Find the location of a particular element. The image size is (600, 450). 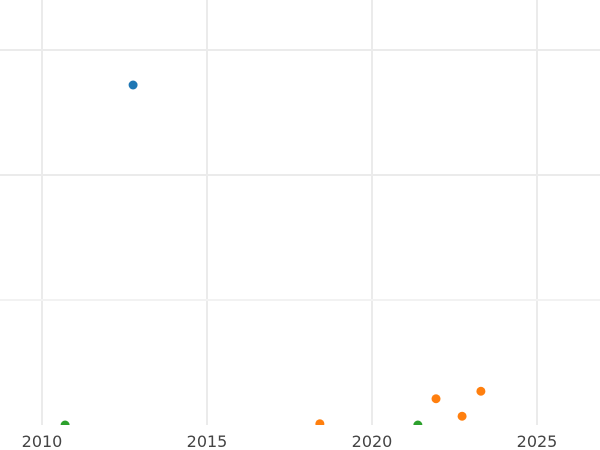

x-tick-label: 2020 is located at coordinates (372, 441).